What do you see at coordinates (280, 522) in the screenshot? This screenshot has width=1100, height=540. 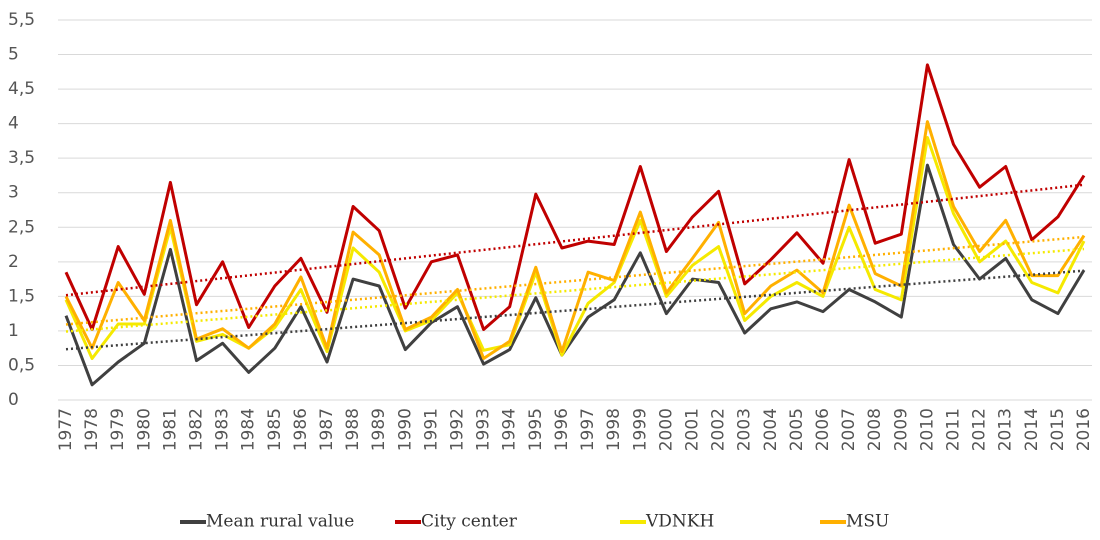 I see `legend-label: Mean rural value` at bounding box center [280, 522].